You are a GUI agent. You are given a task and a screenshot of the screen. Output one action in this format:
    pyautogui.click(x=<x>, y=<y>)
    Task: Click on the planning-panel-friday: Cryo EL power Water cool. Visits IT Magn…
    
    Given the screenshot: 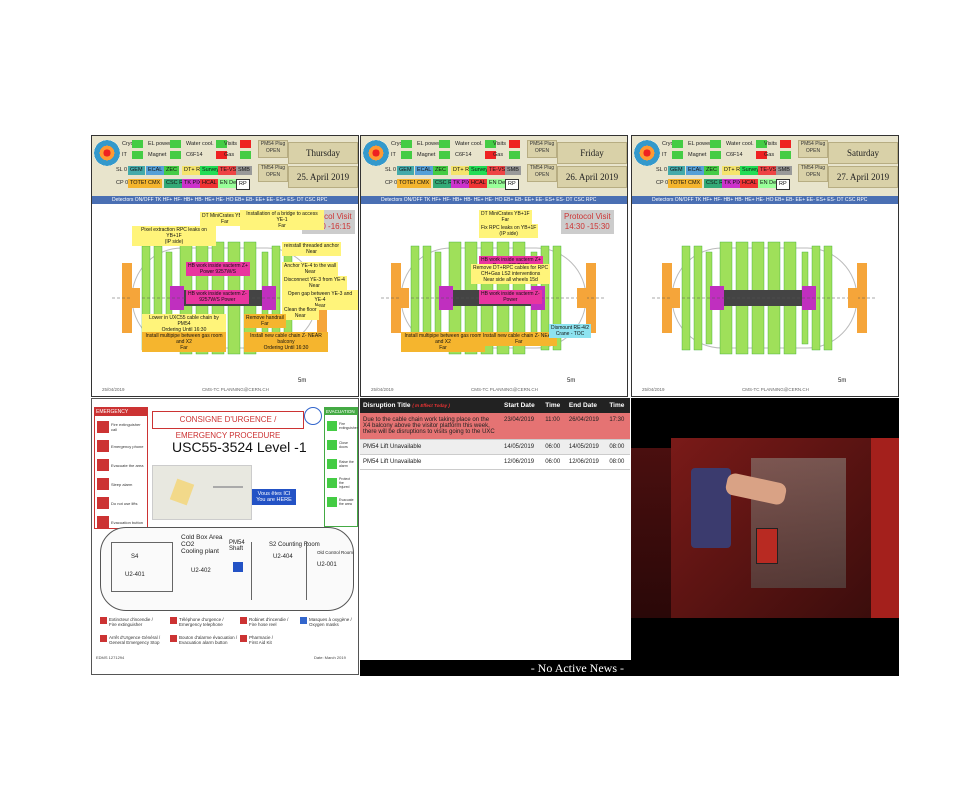 What is the action you would take?
    pyautogui.click(x=494, y=266)
    